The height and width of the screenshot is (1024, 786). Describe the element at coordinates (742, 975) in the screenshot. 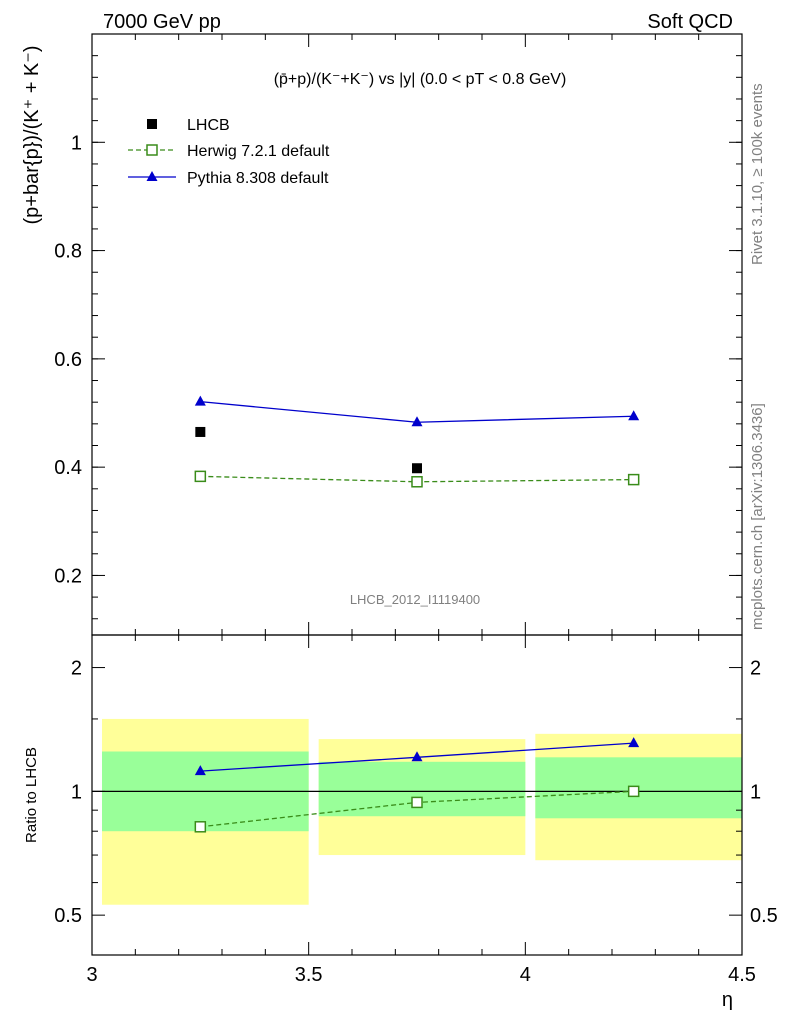

I see `x-tick-label: 4.5` at that location.